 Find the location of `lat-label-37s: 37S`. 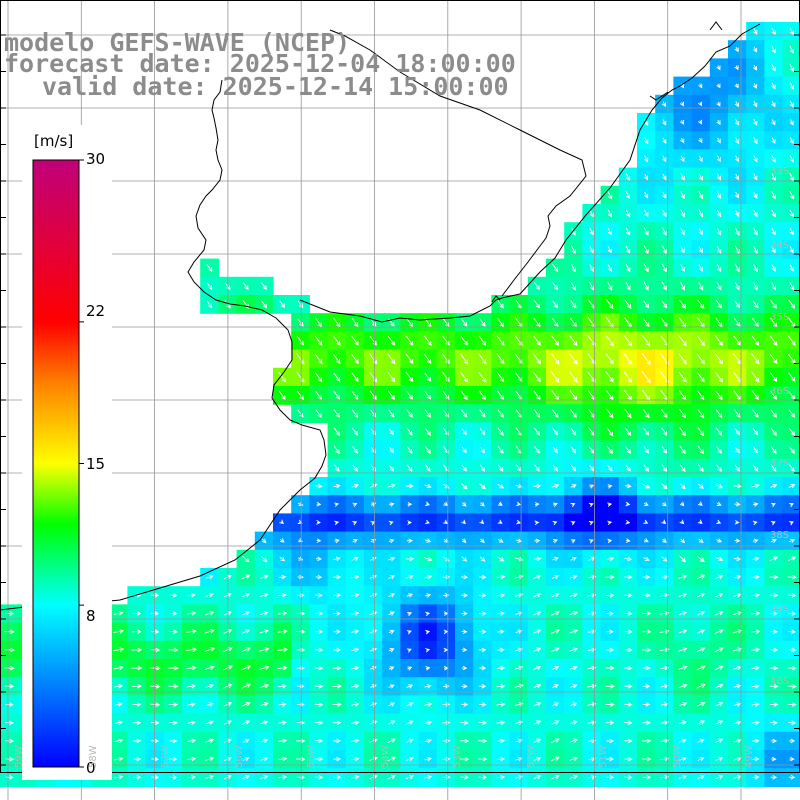

lat-label-37s: 37S is located at coordinates (780, 463).